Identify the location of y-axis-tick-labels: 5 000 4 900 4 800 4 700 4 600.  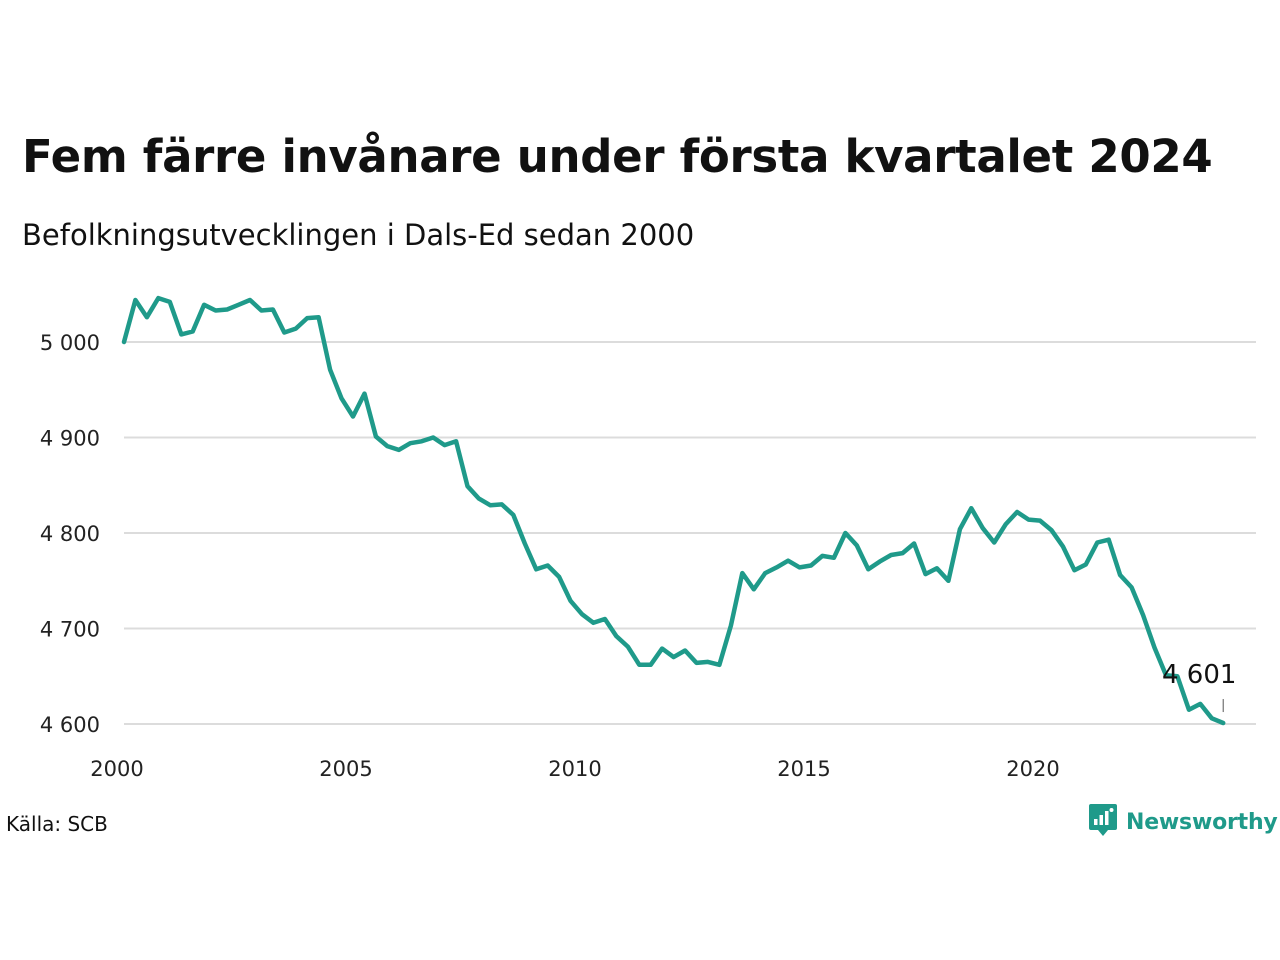
(70, 534).